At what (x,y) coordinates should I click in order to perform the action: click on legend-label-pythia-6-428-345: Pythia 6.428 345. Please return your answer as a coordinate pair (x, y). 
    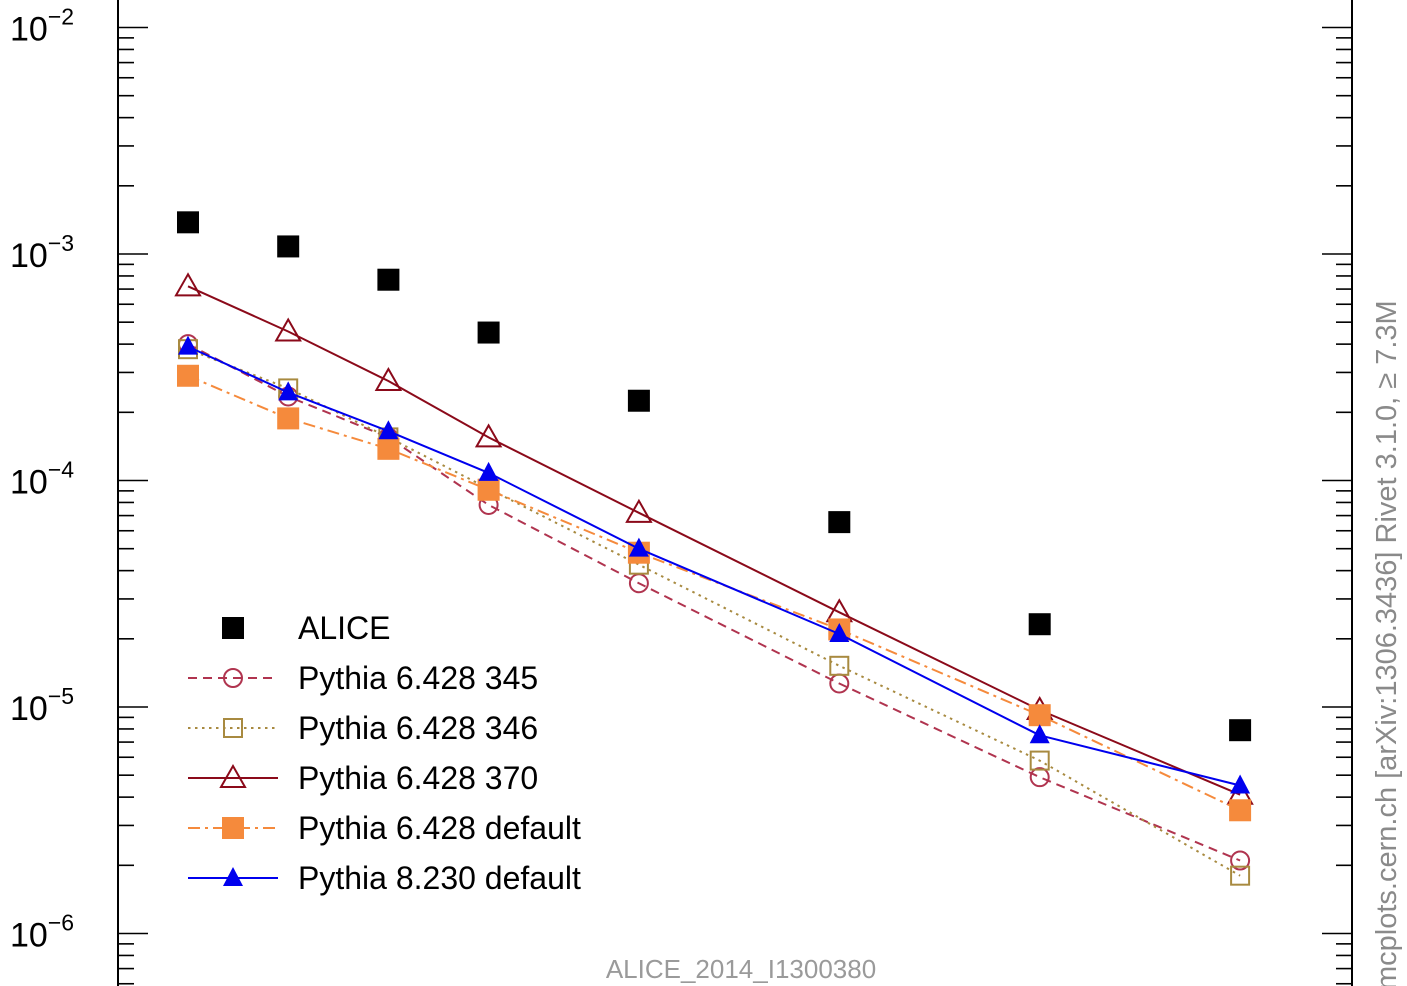
    Looking at the image, I should click on (418, 678).